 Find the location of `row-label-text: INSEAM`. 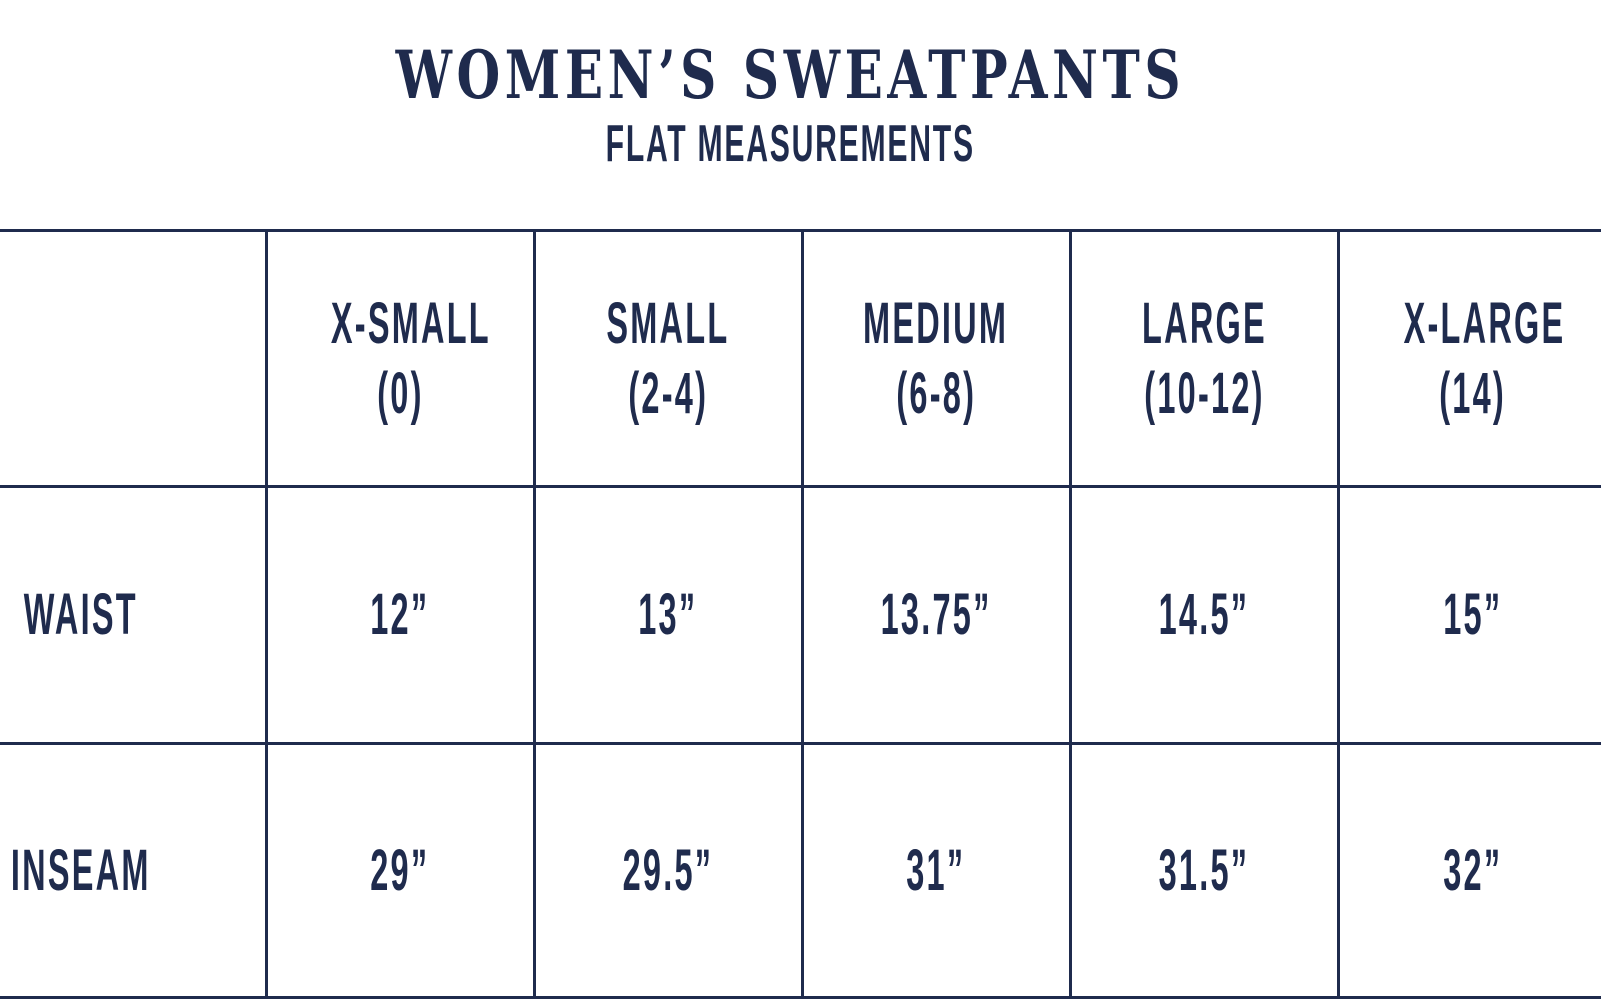

row-label-text: INSEAM is located at coordinates (81, 870).